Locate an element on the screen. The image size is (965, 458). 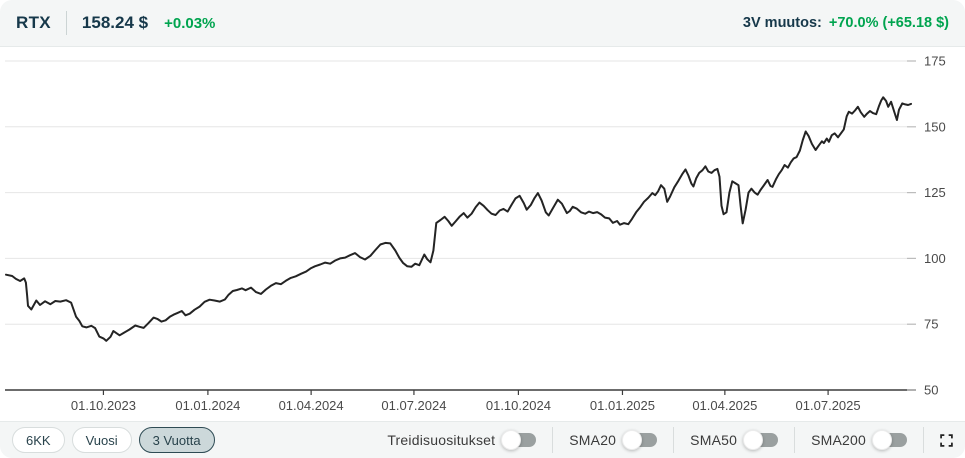
svg-text: 01.10.2024 is located at coordinates (518, 405).